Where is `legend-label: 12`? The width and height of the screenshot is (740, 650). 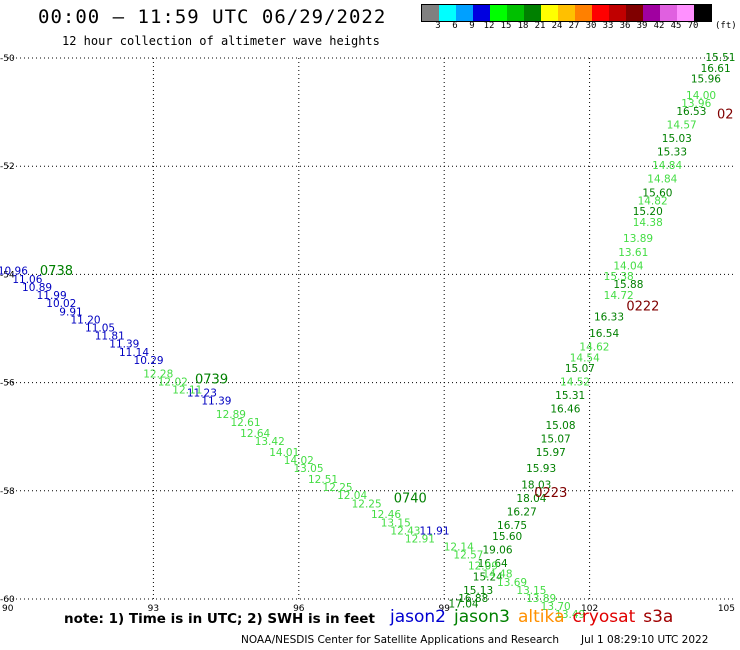
legend-label: 12 is located at coordinates (489, 26).